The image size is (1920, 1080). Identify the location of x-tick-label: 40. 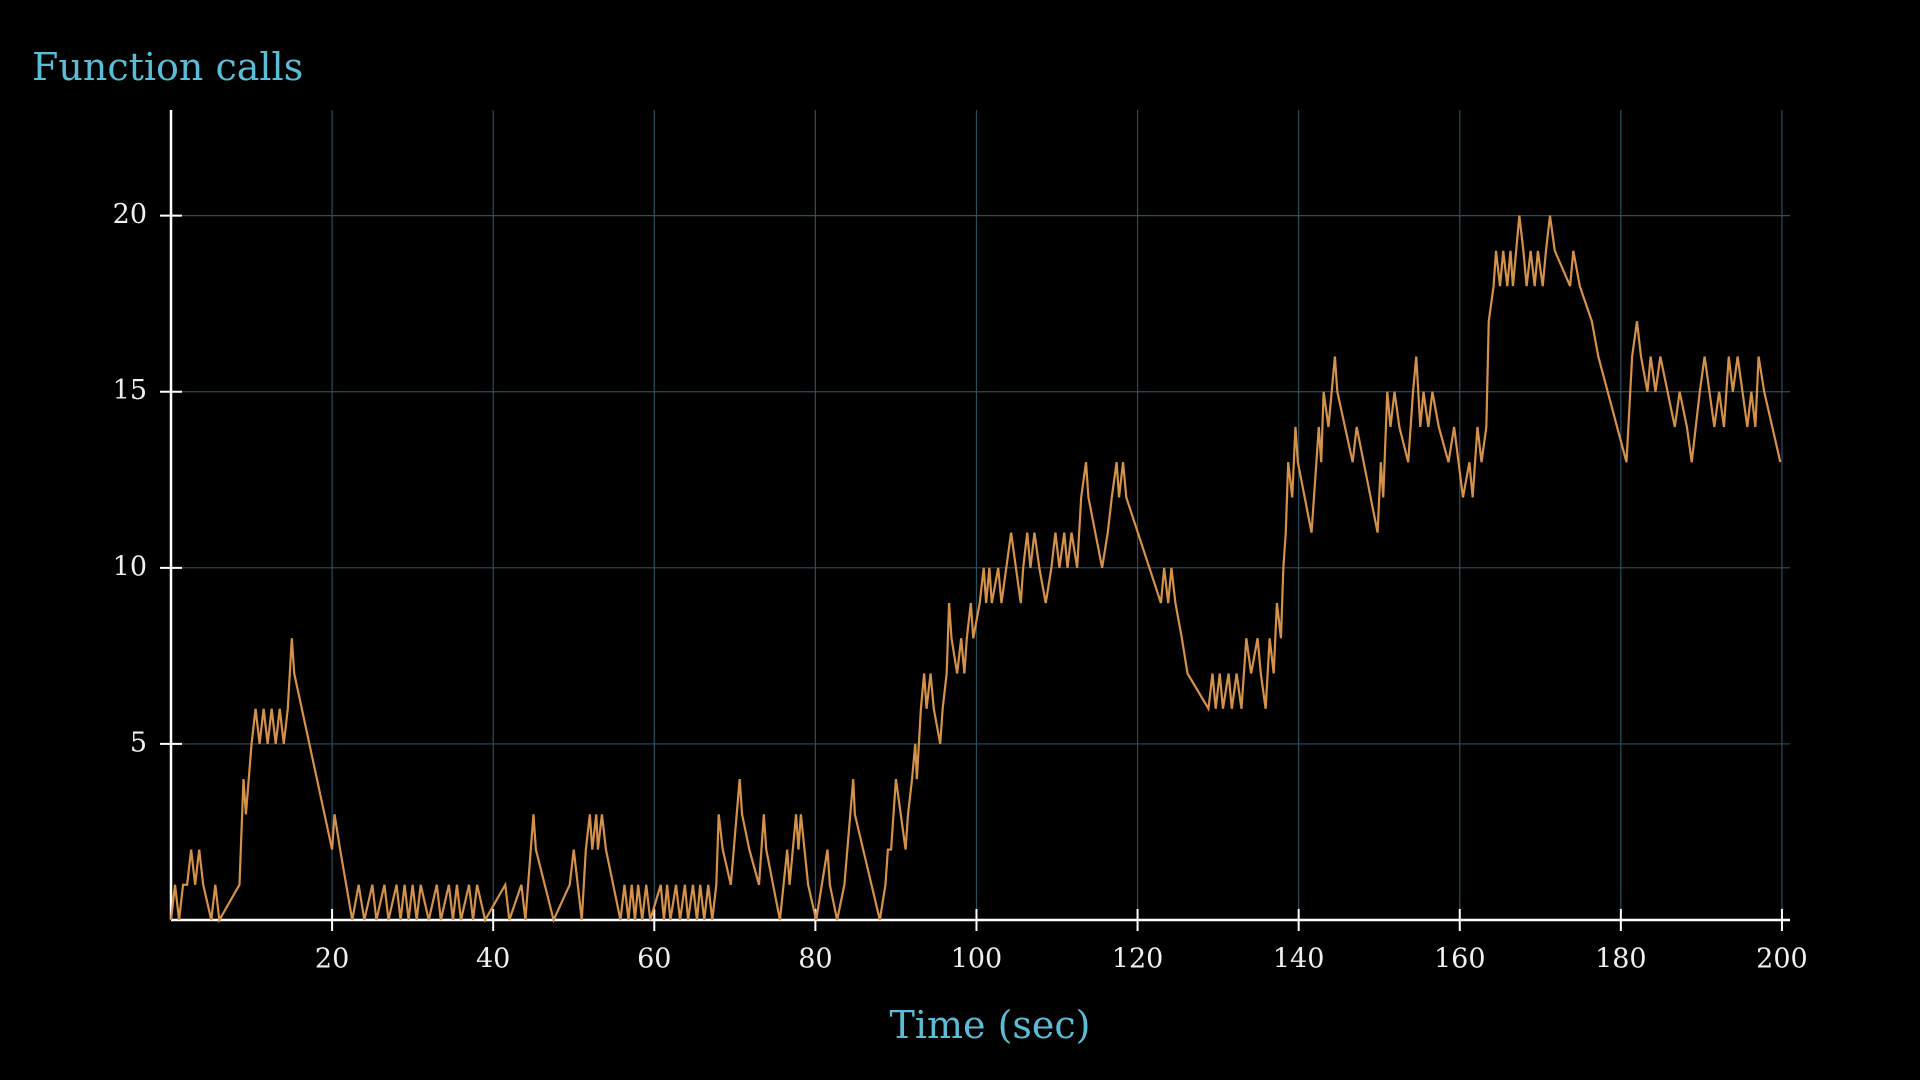
(493, 959).